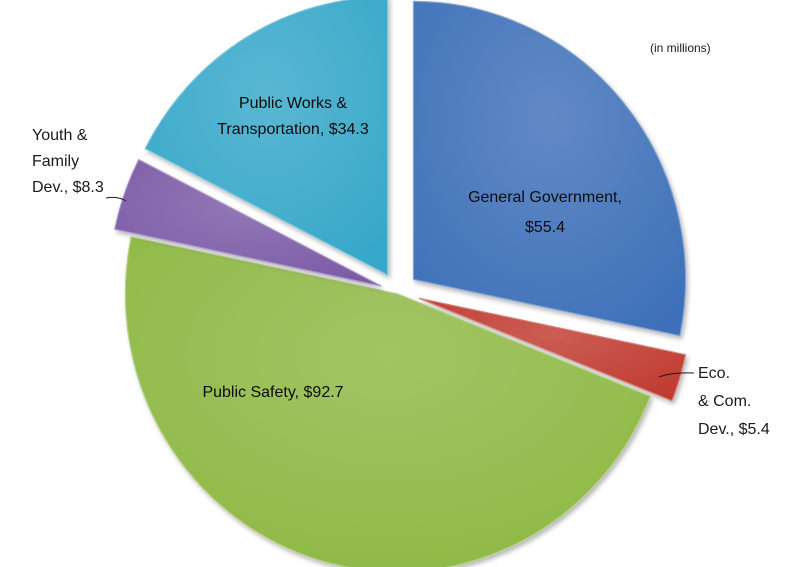 The image size is (792, 567). Describe the element at coordinates (248, 222) in the screenshot. I see `pie-slice-youth-family-dev` at that location.